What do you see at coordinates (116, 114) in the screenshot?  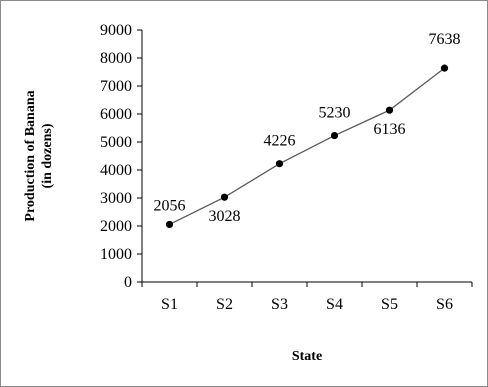 I see `y-tick-label: 6000` at bounding box center [116, 114].